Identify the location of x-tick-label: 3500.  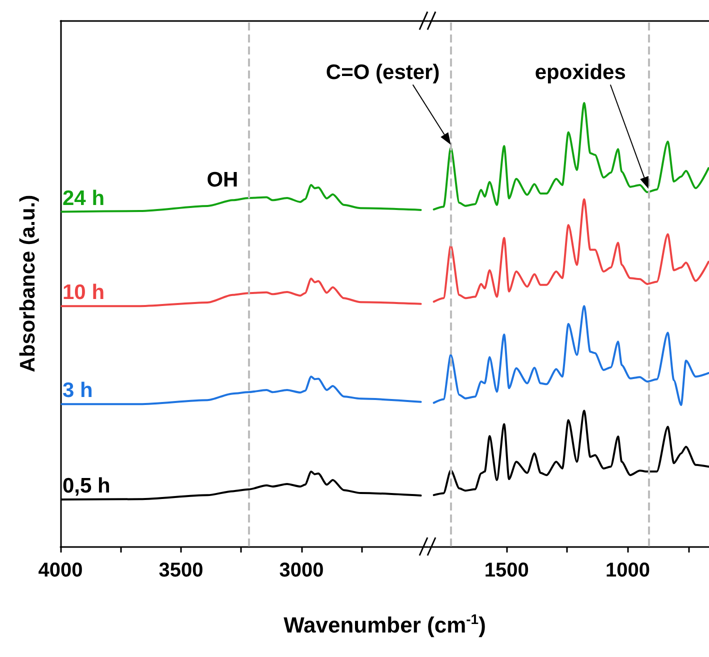
(181, 571).